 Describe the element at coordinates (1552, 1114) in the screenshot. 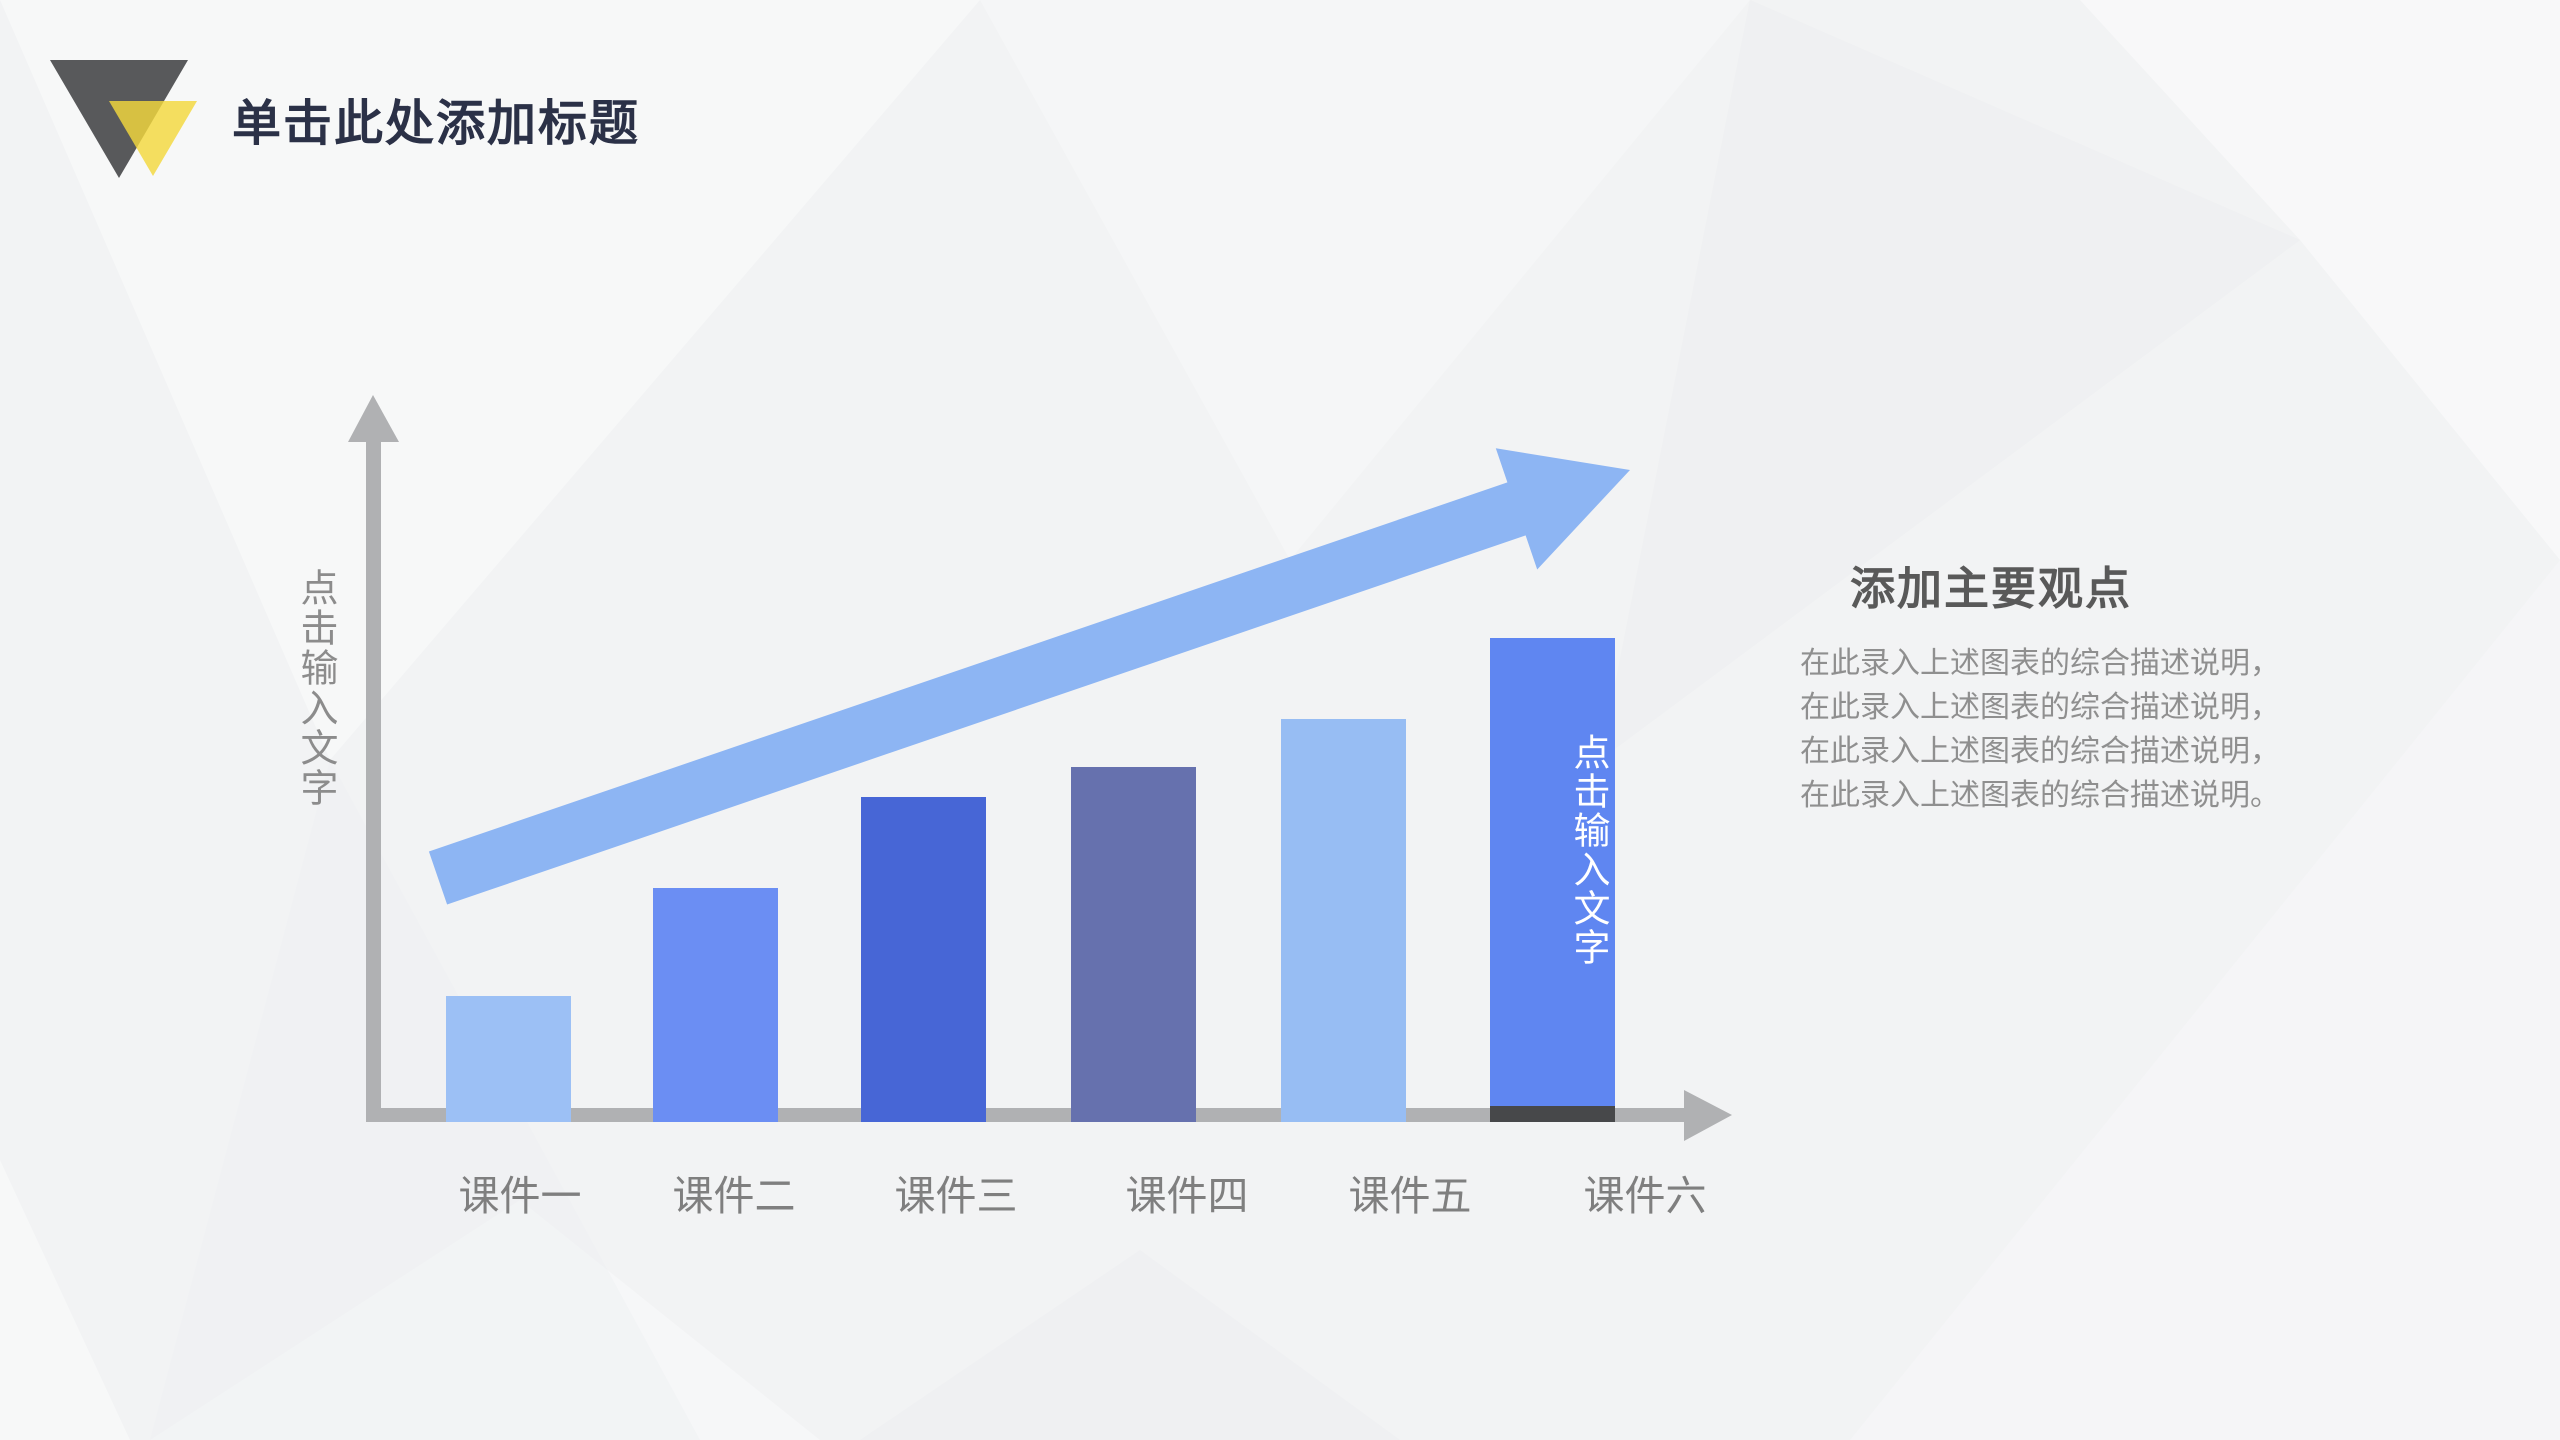

I see `bar6-base-strip` at that location.